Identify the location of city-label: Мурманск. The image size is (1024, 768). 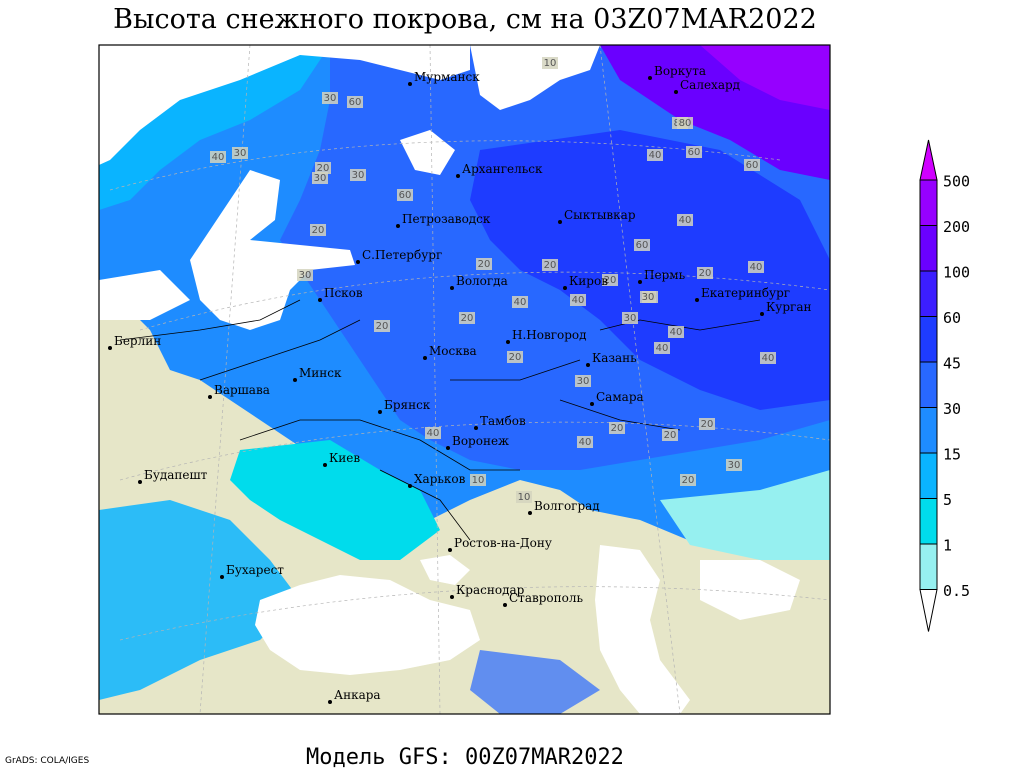
(447, 77).